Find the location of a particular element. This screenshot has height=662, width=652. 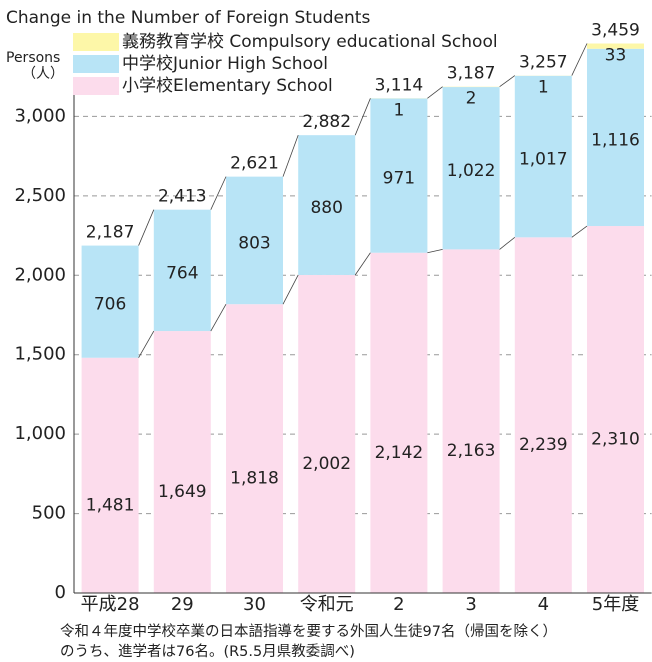

x-tick-label: 3 is located at coordinates (470, 604).